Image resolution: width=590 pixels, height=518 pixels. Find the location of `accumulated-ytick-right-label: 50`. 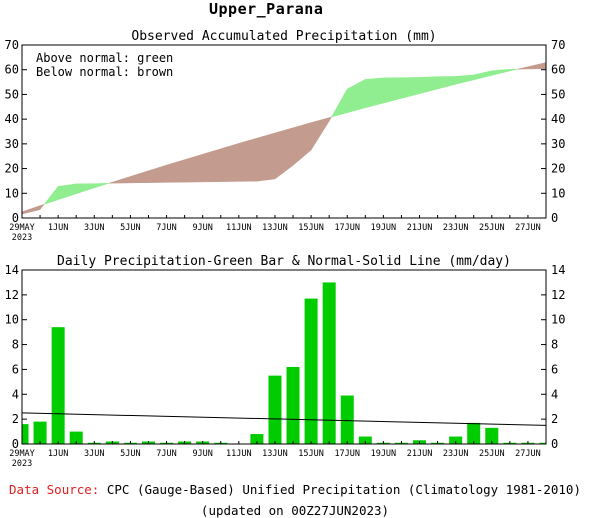

accumulated-ytick-right-label: 50 is located at coordinates (558, 94).